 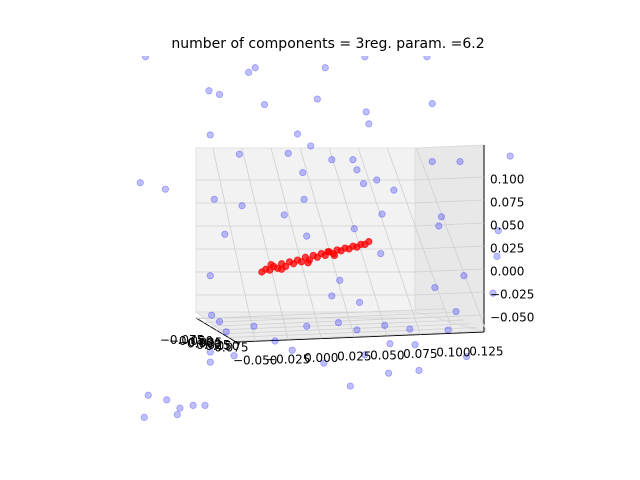 What do you see at coordinates (213, 345) in the screenshot?
I see `y-tick-label: 0.025` at bounding box center [213, 345].